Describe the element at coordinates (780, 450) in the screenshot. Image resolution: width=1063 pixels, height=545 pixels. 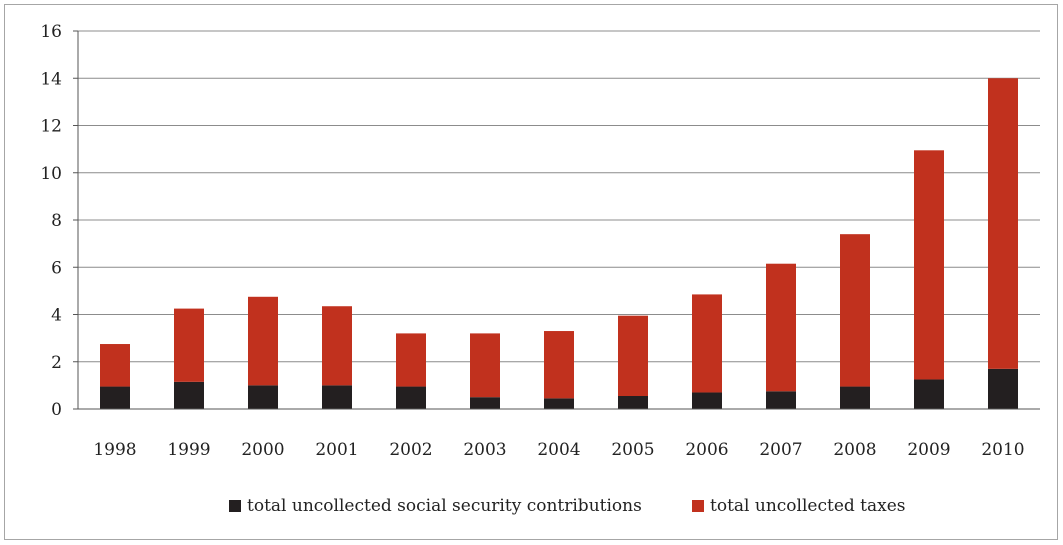
I see `x-tick-label-2007: 2007` at that location.